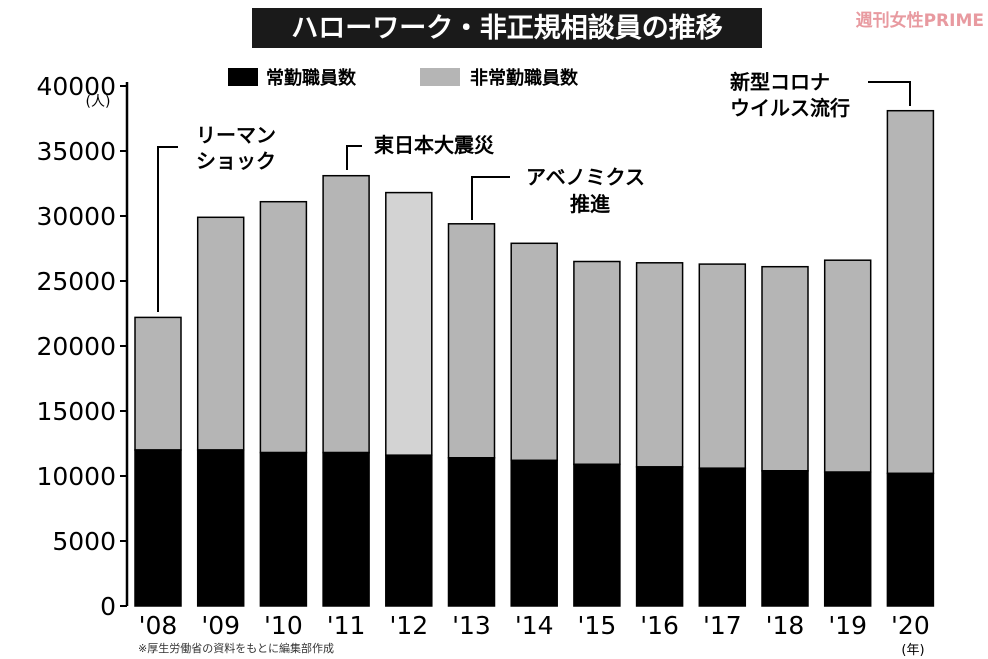  What do you see at coordinates (790, 108) in the screenshot?
I see `annotation-corona-line2: ウイルス流行` at bounding box center [790, 108].